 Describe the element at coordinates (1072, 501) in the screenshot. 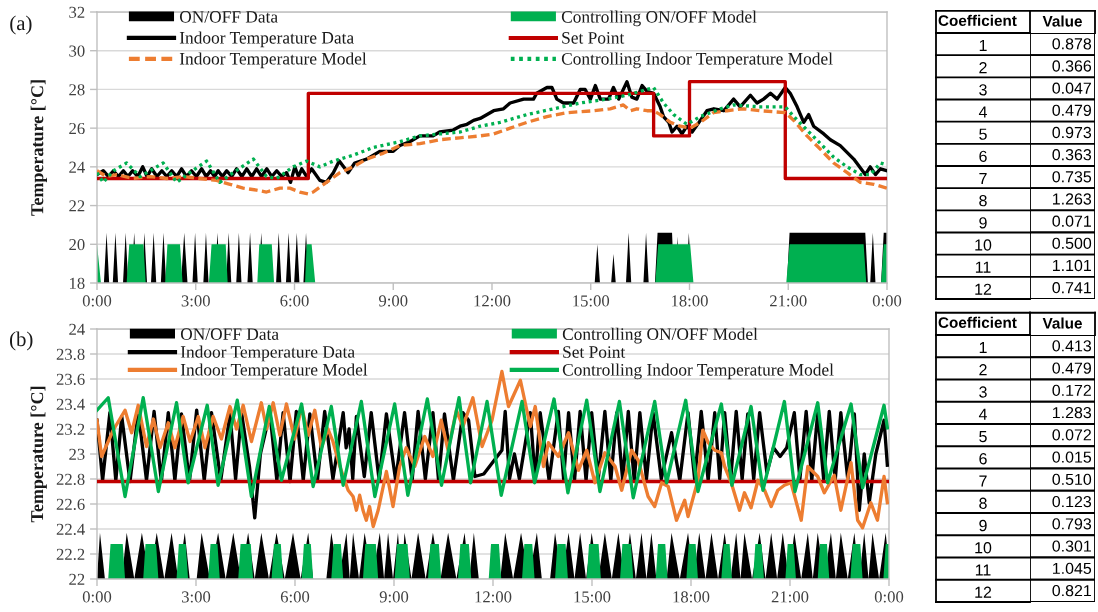

I see `data-label: 0.123` at that location.